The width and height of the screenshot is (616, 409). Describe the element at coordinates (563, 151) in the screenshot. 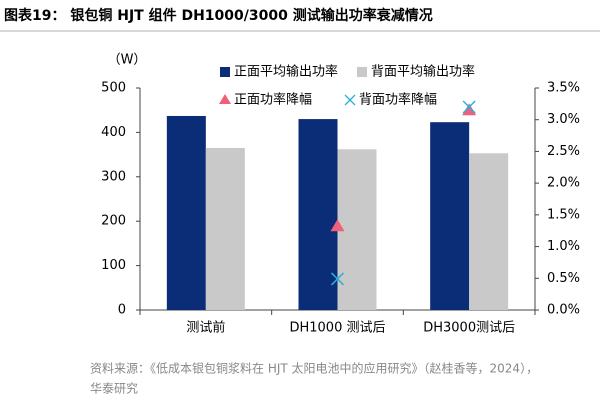

I see `y2-tick-label: 2.5%` at that location.